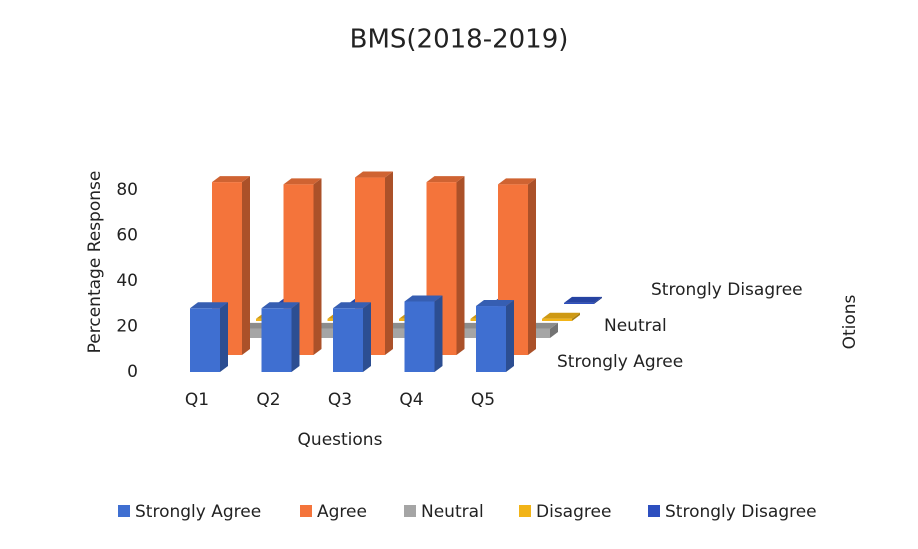 The width and height of the screenshot is (918, 549). I want to click on chart-title: BMS(2018-2019), so click(459, 40).